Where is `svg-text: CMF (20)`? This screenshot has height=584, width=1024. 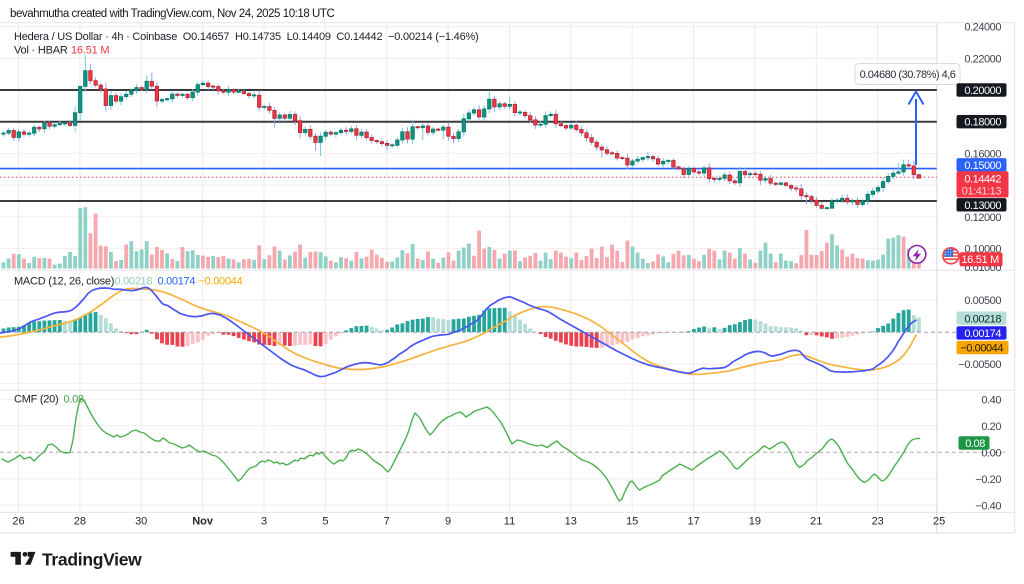 svg-text: CMF (20) is located at coordinates (36, 400).